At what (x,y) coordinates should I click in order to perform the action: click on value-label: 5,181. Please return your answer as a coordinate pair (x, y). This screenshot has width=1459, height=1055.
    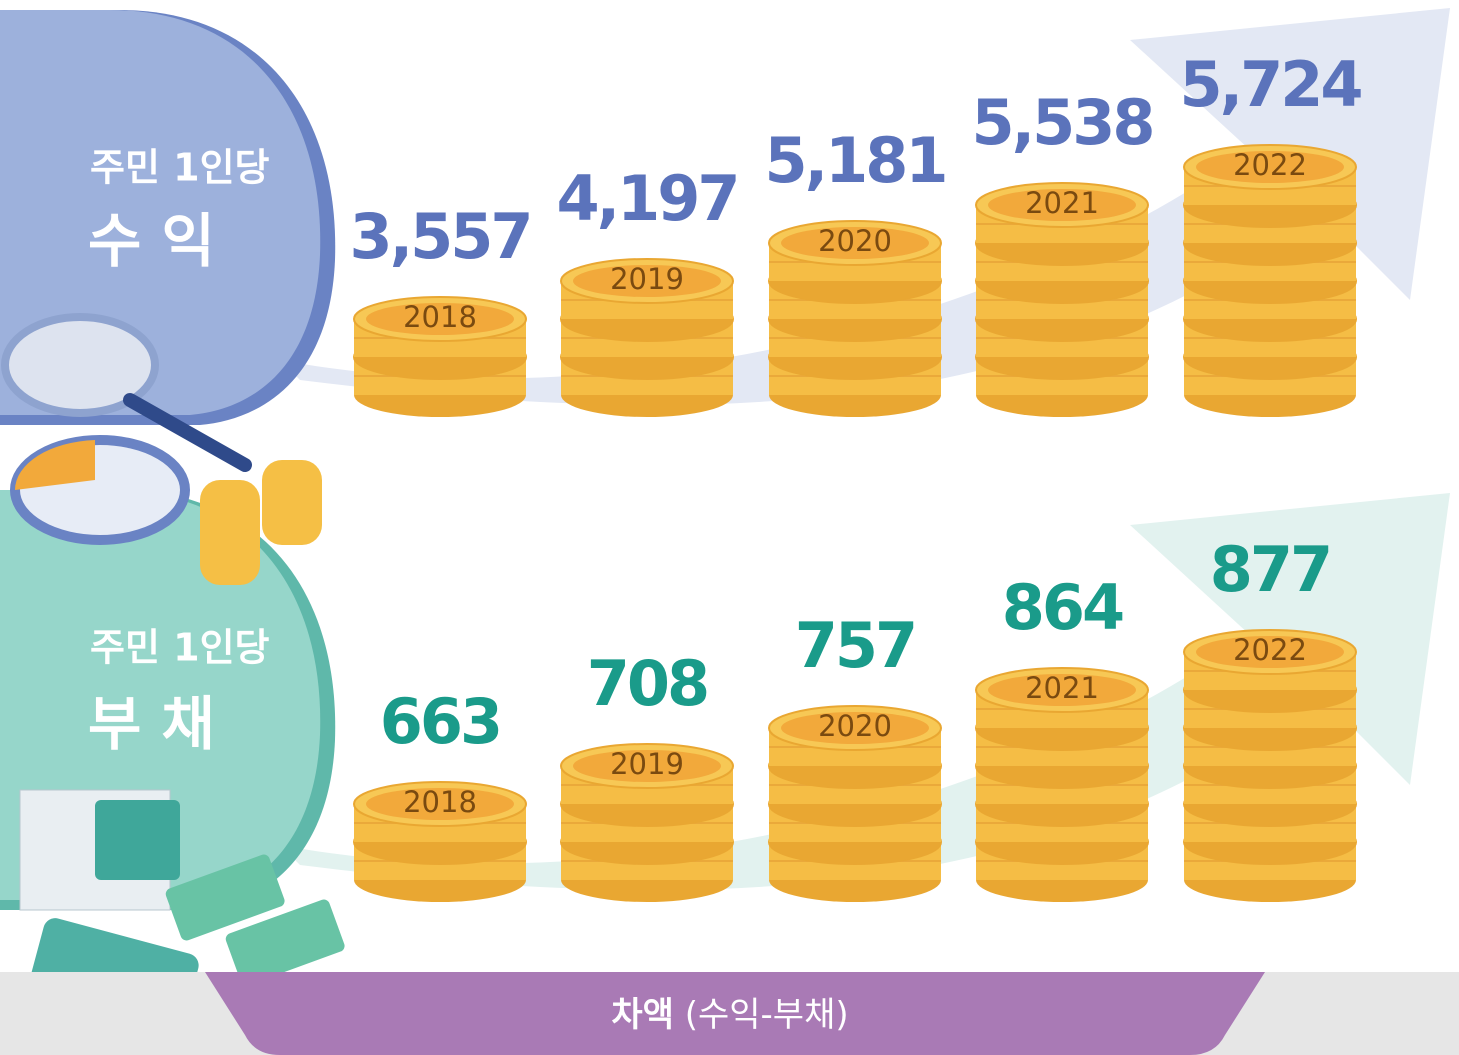
    Looking at the image, I should click on (854, 160).